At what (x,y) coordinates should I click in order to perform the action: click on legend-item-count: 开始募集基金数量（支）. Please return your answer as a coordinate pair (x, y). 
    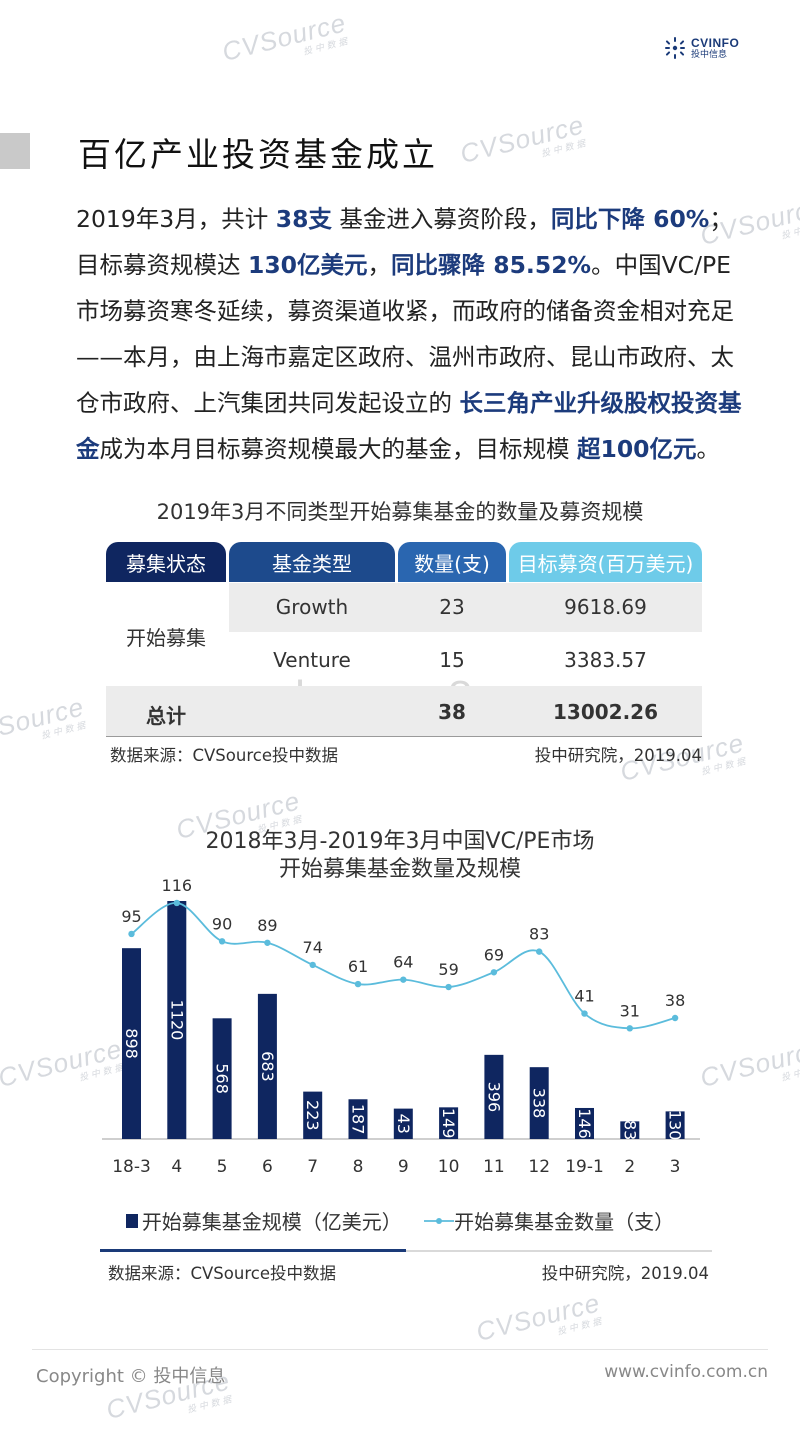
    Looking at the image, I should click on (549, 1220).